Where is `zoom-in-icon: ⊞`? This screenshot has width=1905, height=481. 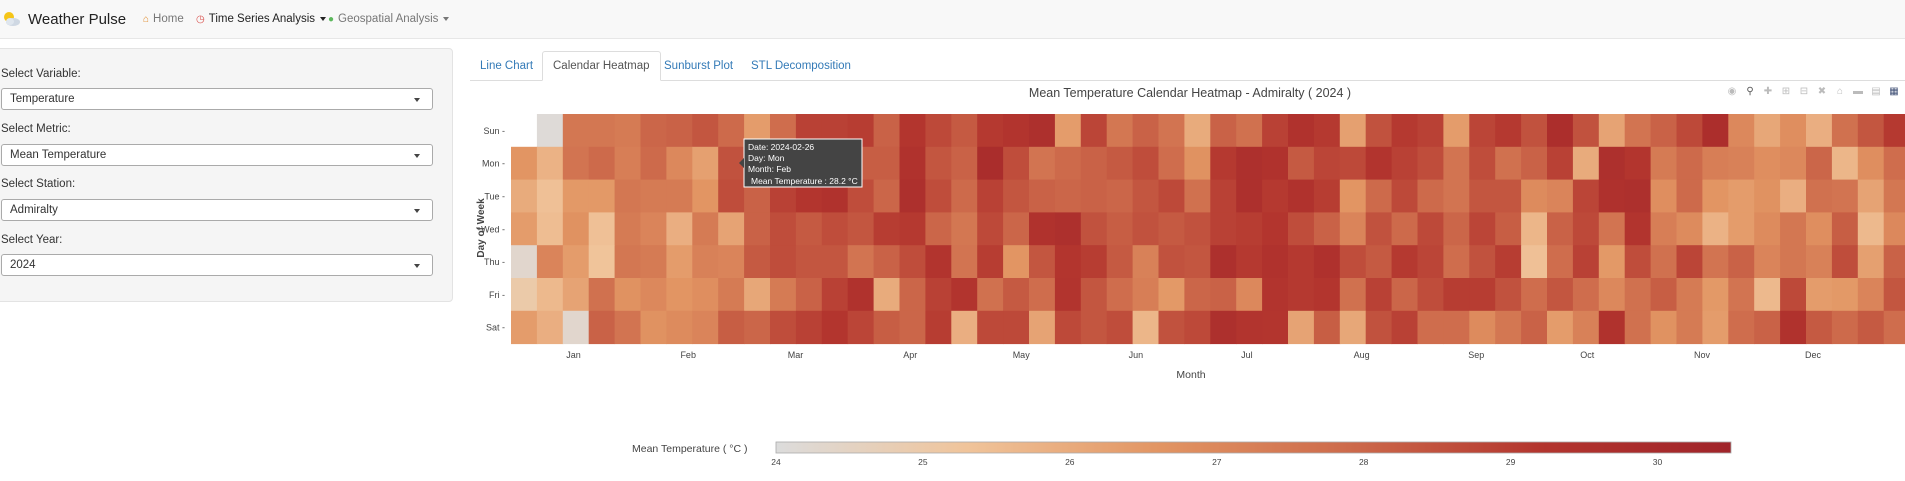 zoom-in-icon: ⊞ is located at coordinates (1786, 91).